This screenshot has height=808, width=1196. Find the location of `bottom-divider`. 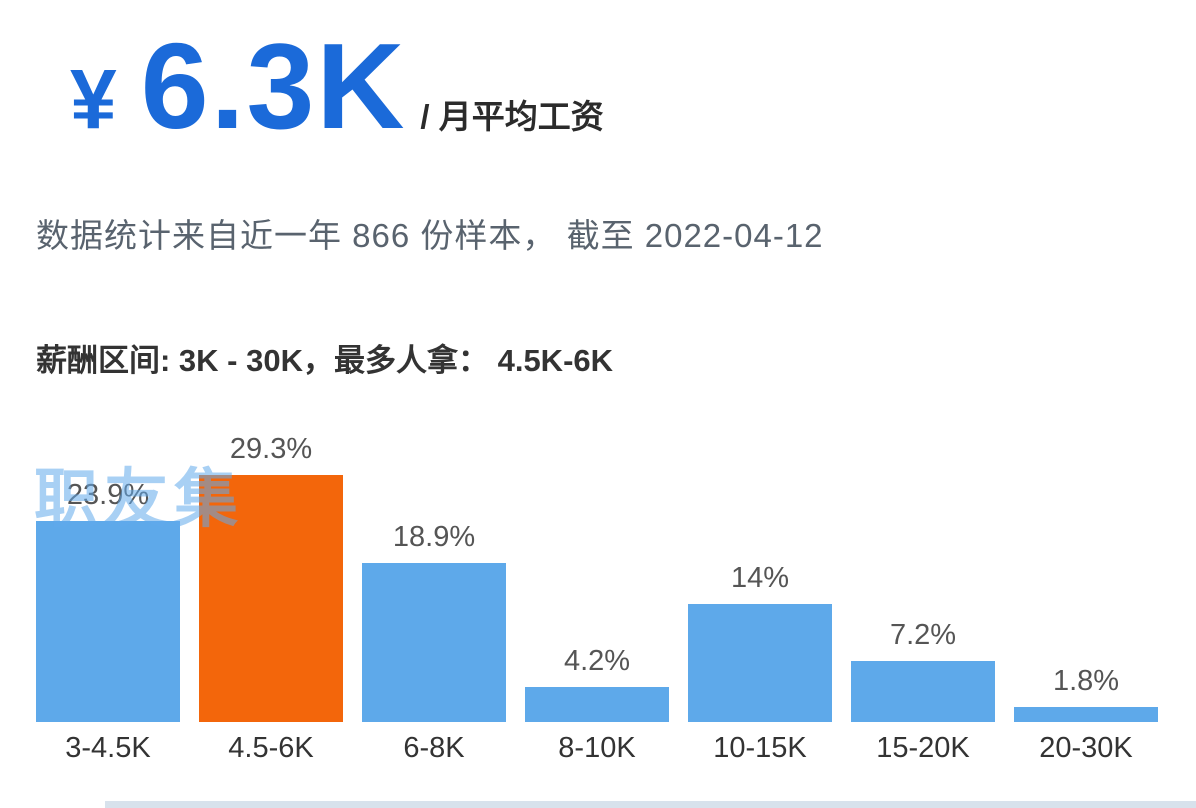

bottom-divider is located at coordinates (650, 804).